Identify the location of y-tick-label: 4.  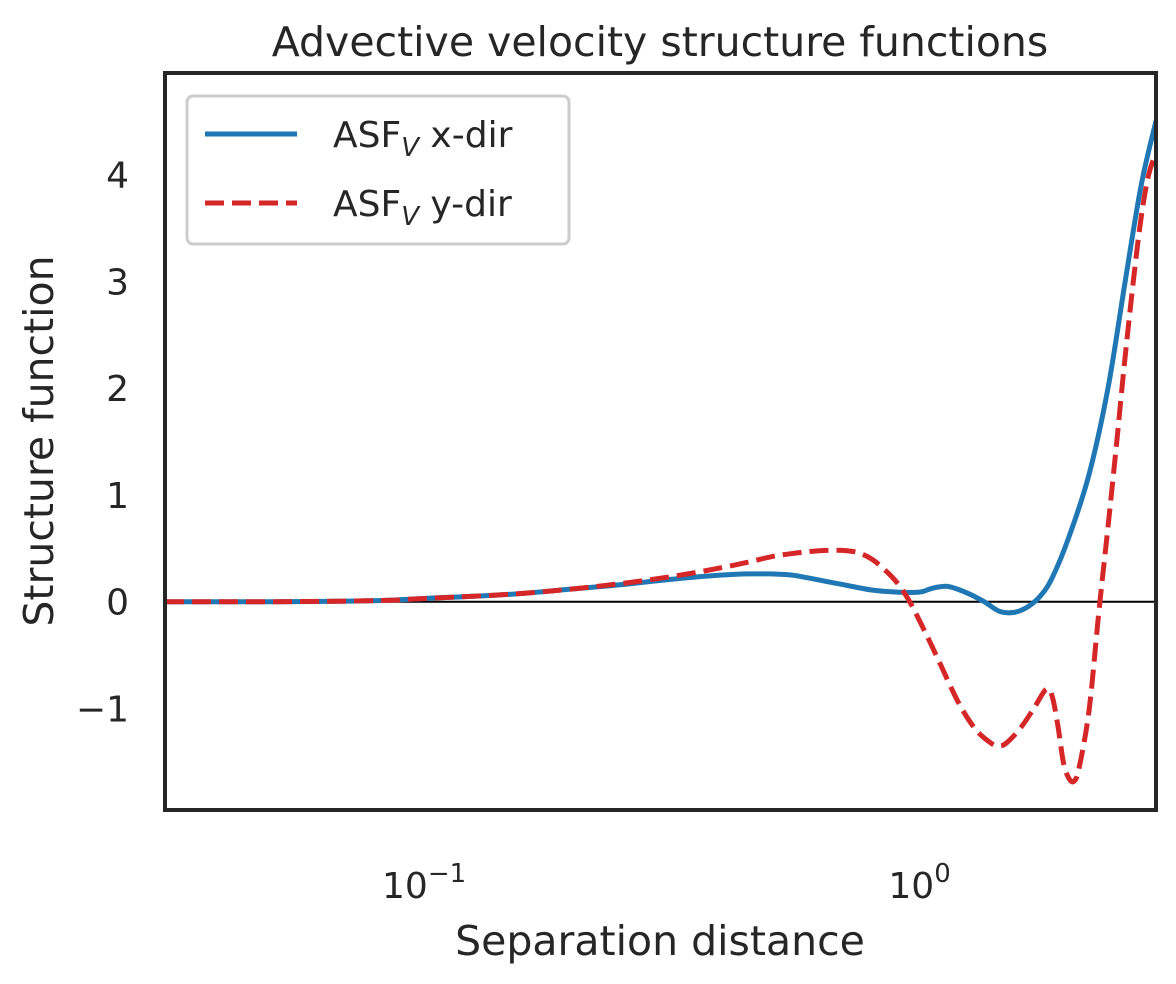
(117, 175).